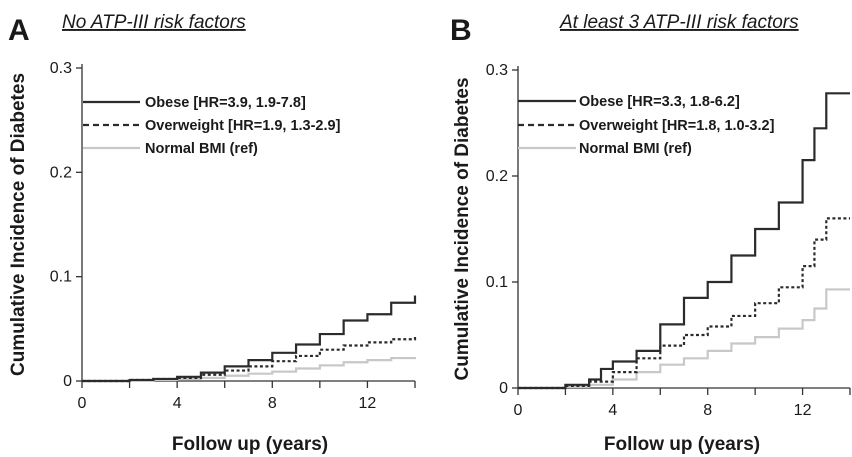 The height and width of the screenshot is (457, 852). I want to click on panel-letter: B, so click(461, 30).